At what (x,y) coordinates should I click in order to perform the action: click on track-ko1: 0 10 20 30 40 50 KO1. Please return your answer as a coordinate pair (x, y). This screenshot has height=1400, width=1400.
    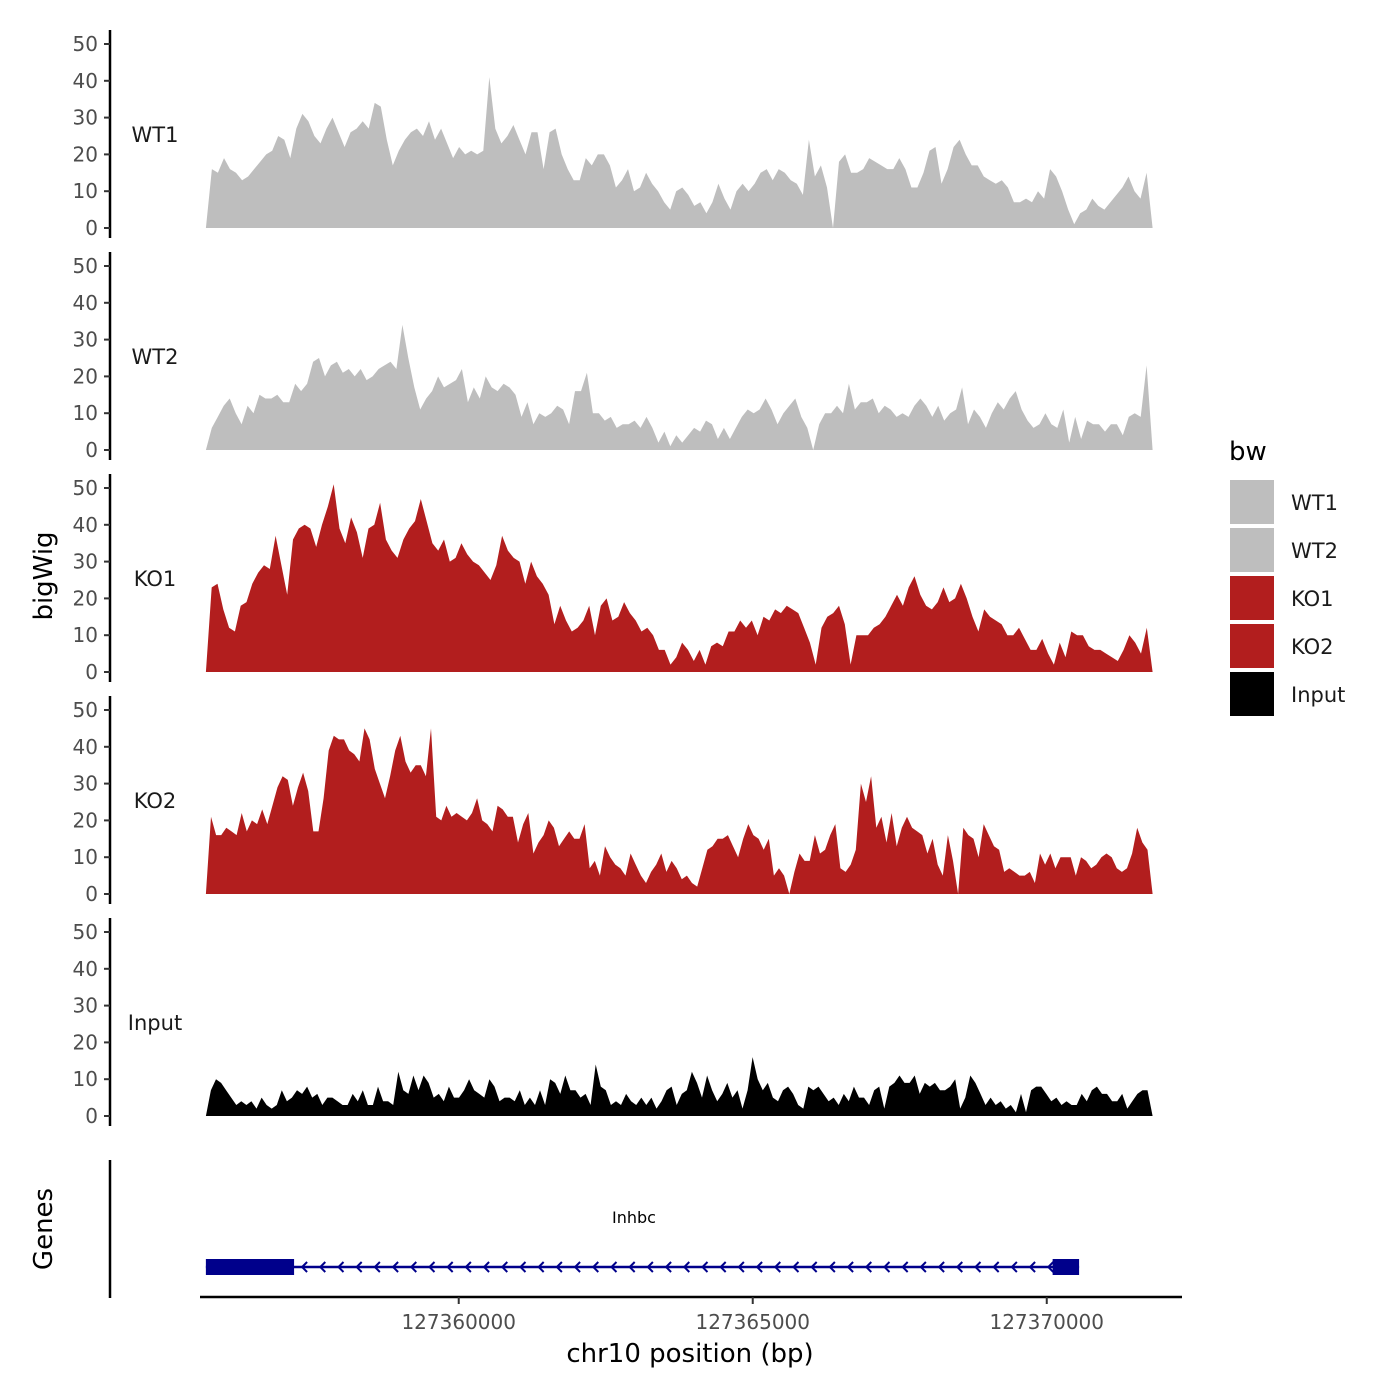
    Looking at the image, I should click on (613, 579).